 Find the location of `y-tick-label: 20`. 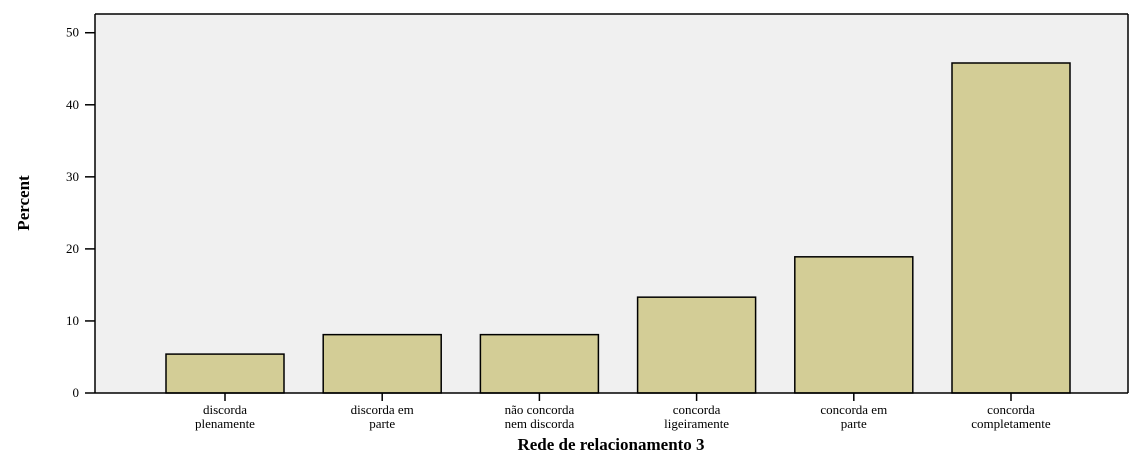

y-tick-label: 20 is located at coordinates (72, 248).